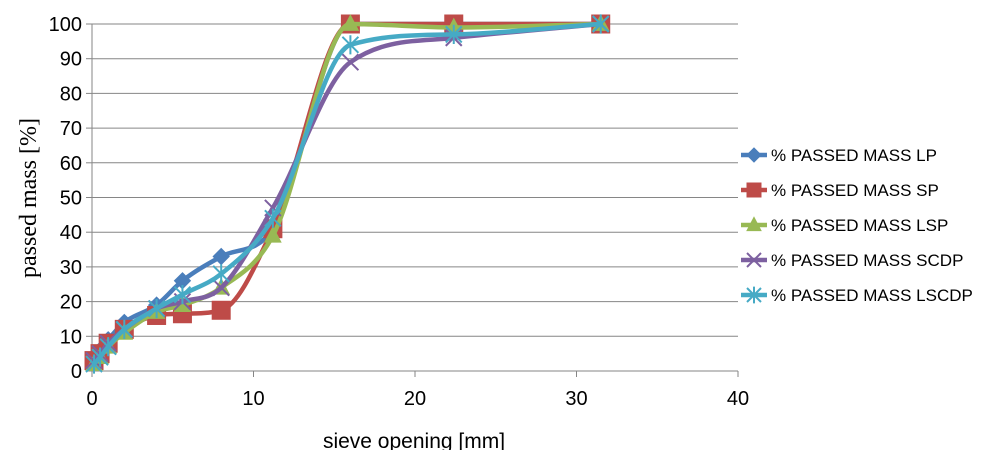  Describe the element at coordinates (76, 372) in the screenshot. I see `y-tick-label: 0` at that location.